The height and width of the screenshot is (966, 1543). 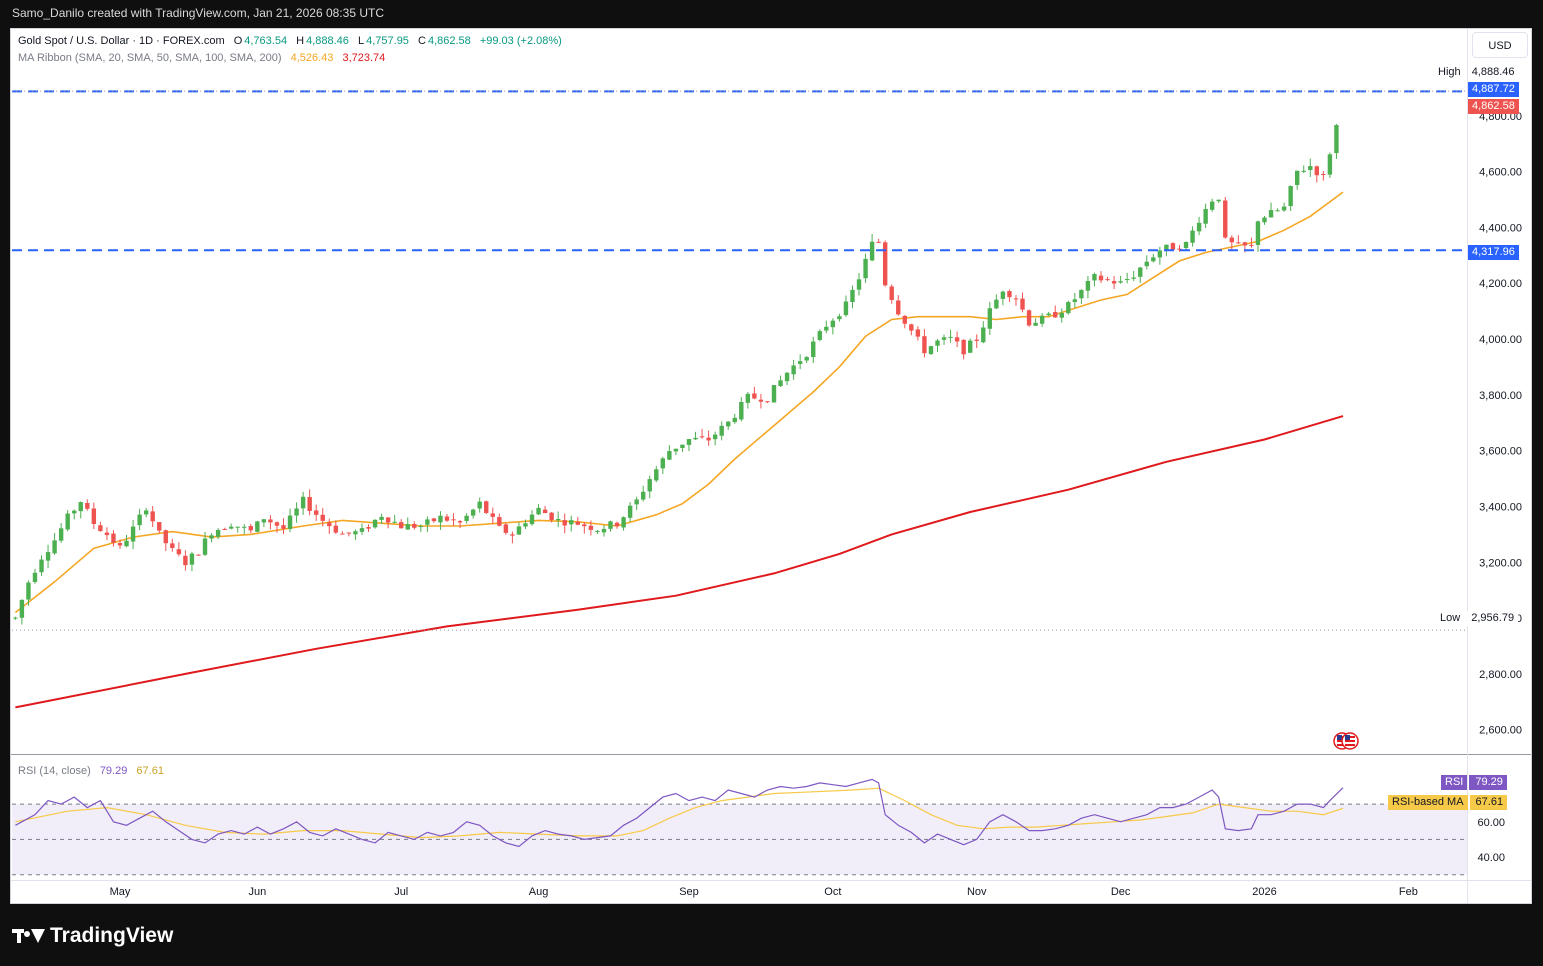 I want to click on high-value: 4,888.46, so click(x=1493, y=72).